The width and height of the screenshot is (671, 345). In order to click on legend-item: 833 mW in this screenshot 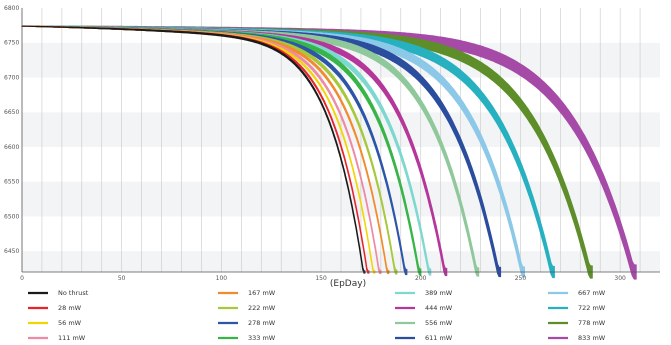, I will do `click(577, 338)`.